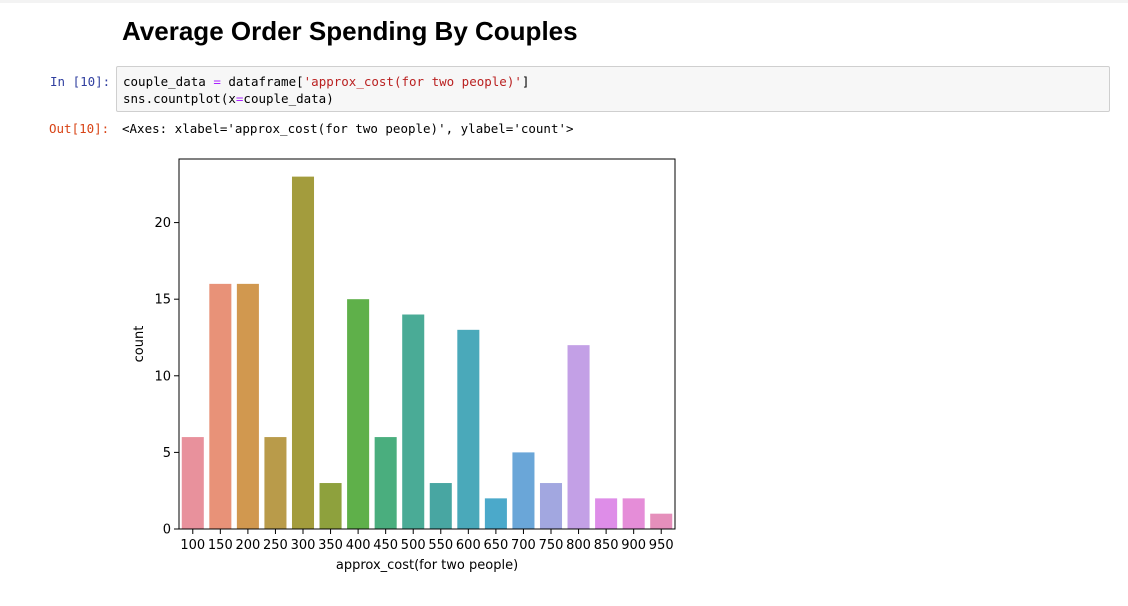 Image resolution: width=1128 pixels, height=606 pixels. Describe the element at coordinates (385, 545) in the screenshot. I see `x-tick-label: 450` at that location.